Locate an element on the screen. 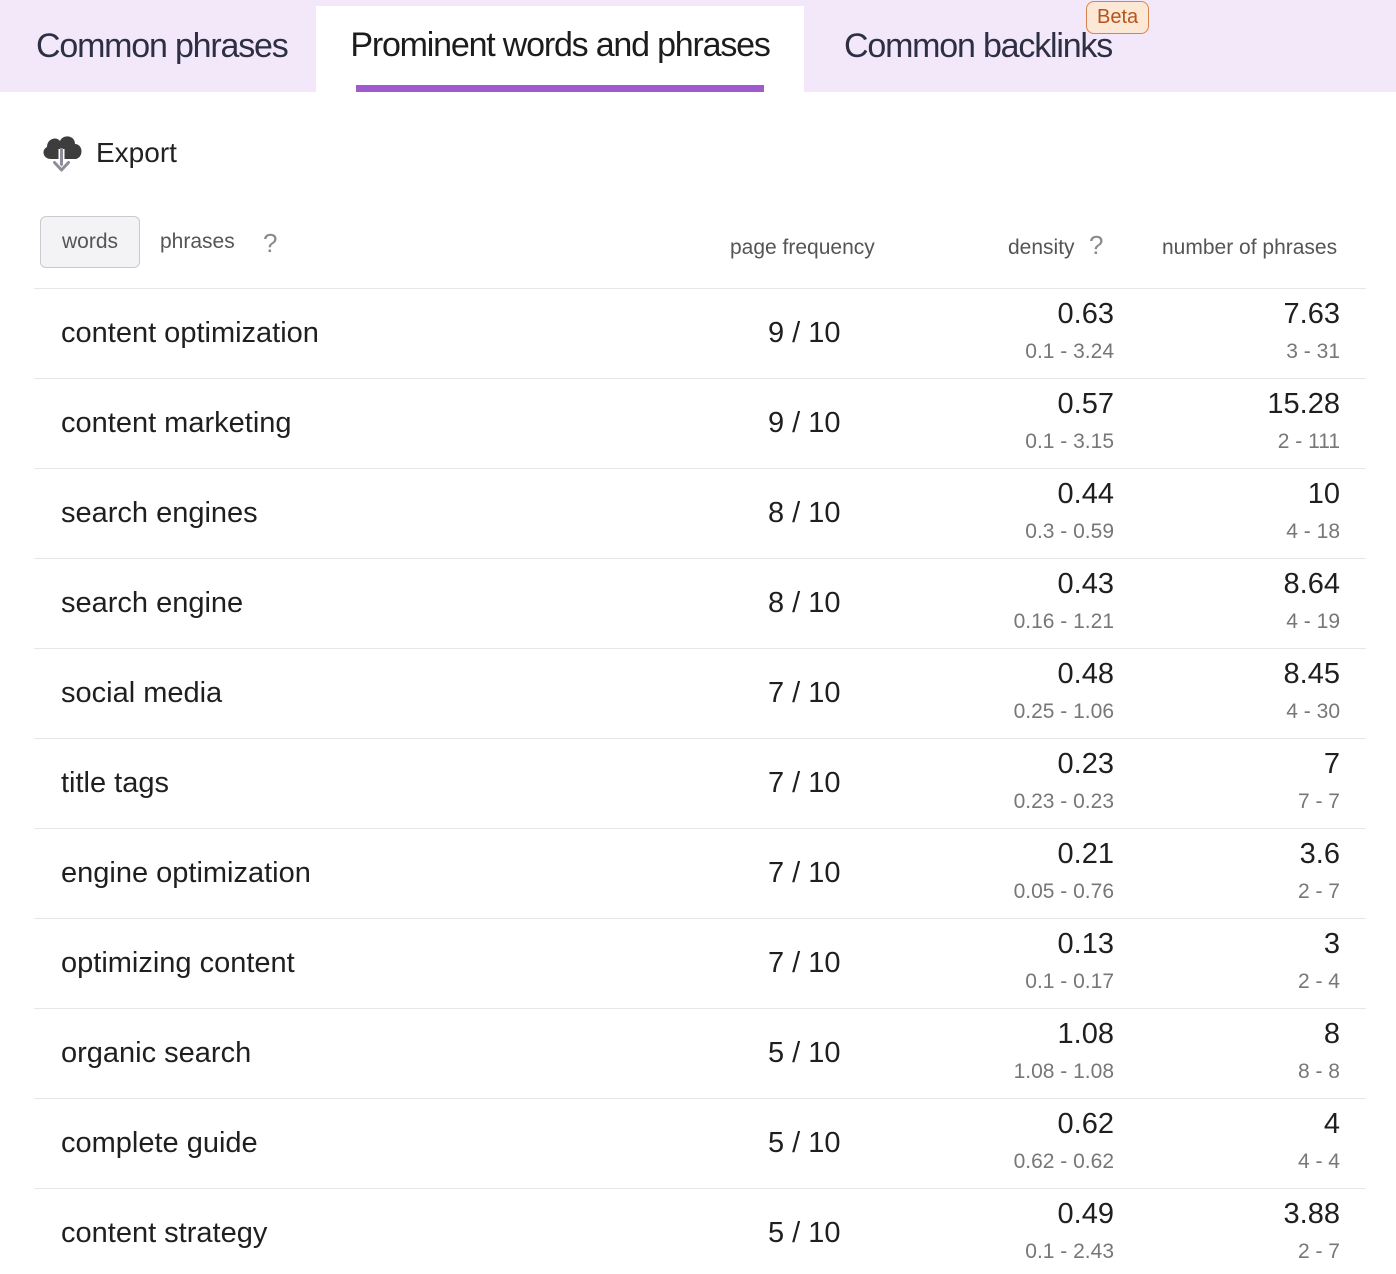  help-question-icon: ? is located at coordinates (270, 243).